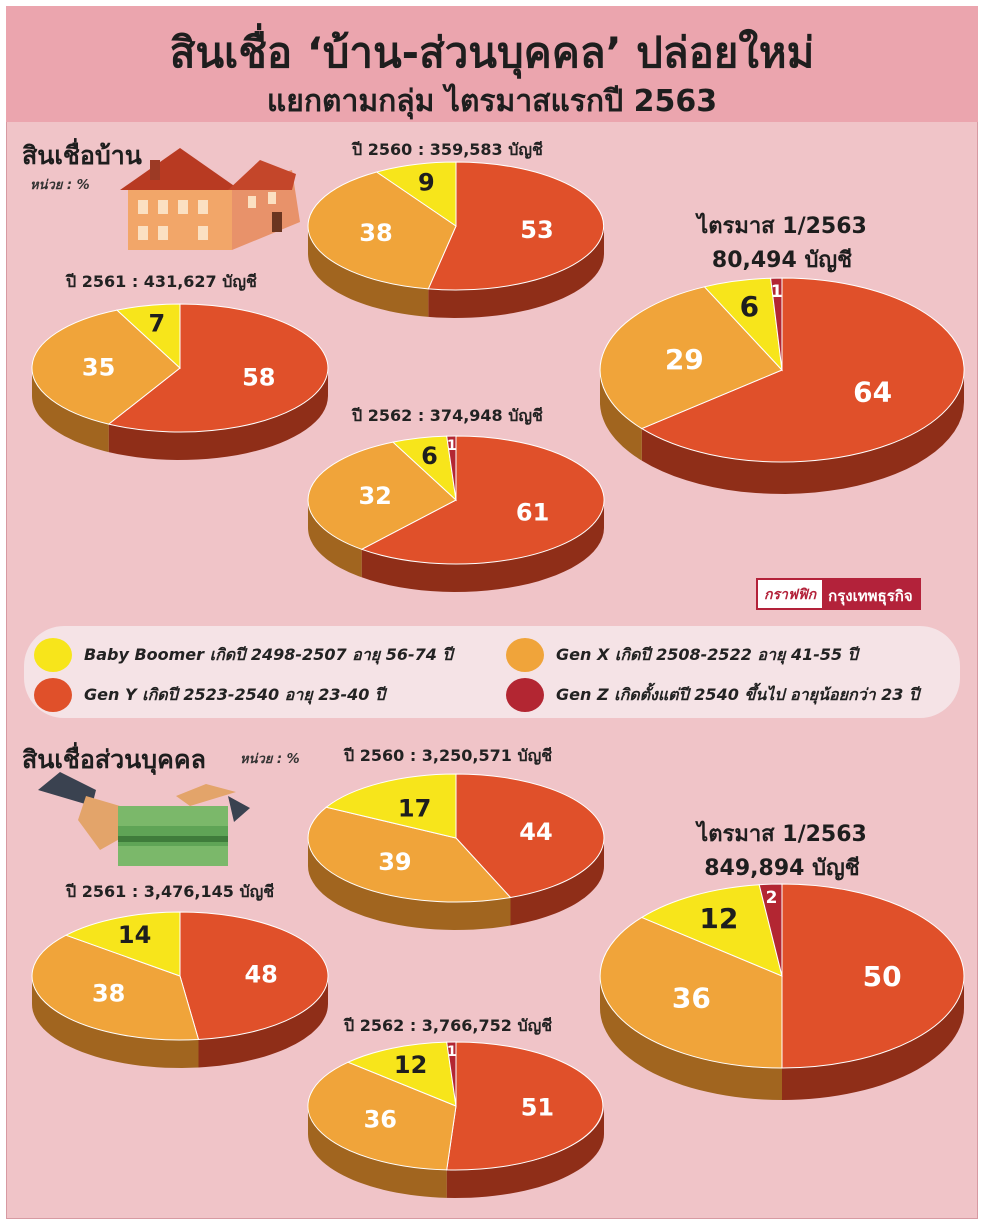 The width and height of the screenshot is (984, 1225). I want to click on pie-label-geny: 51, so click(537, 1108).